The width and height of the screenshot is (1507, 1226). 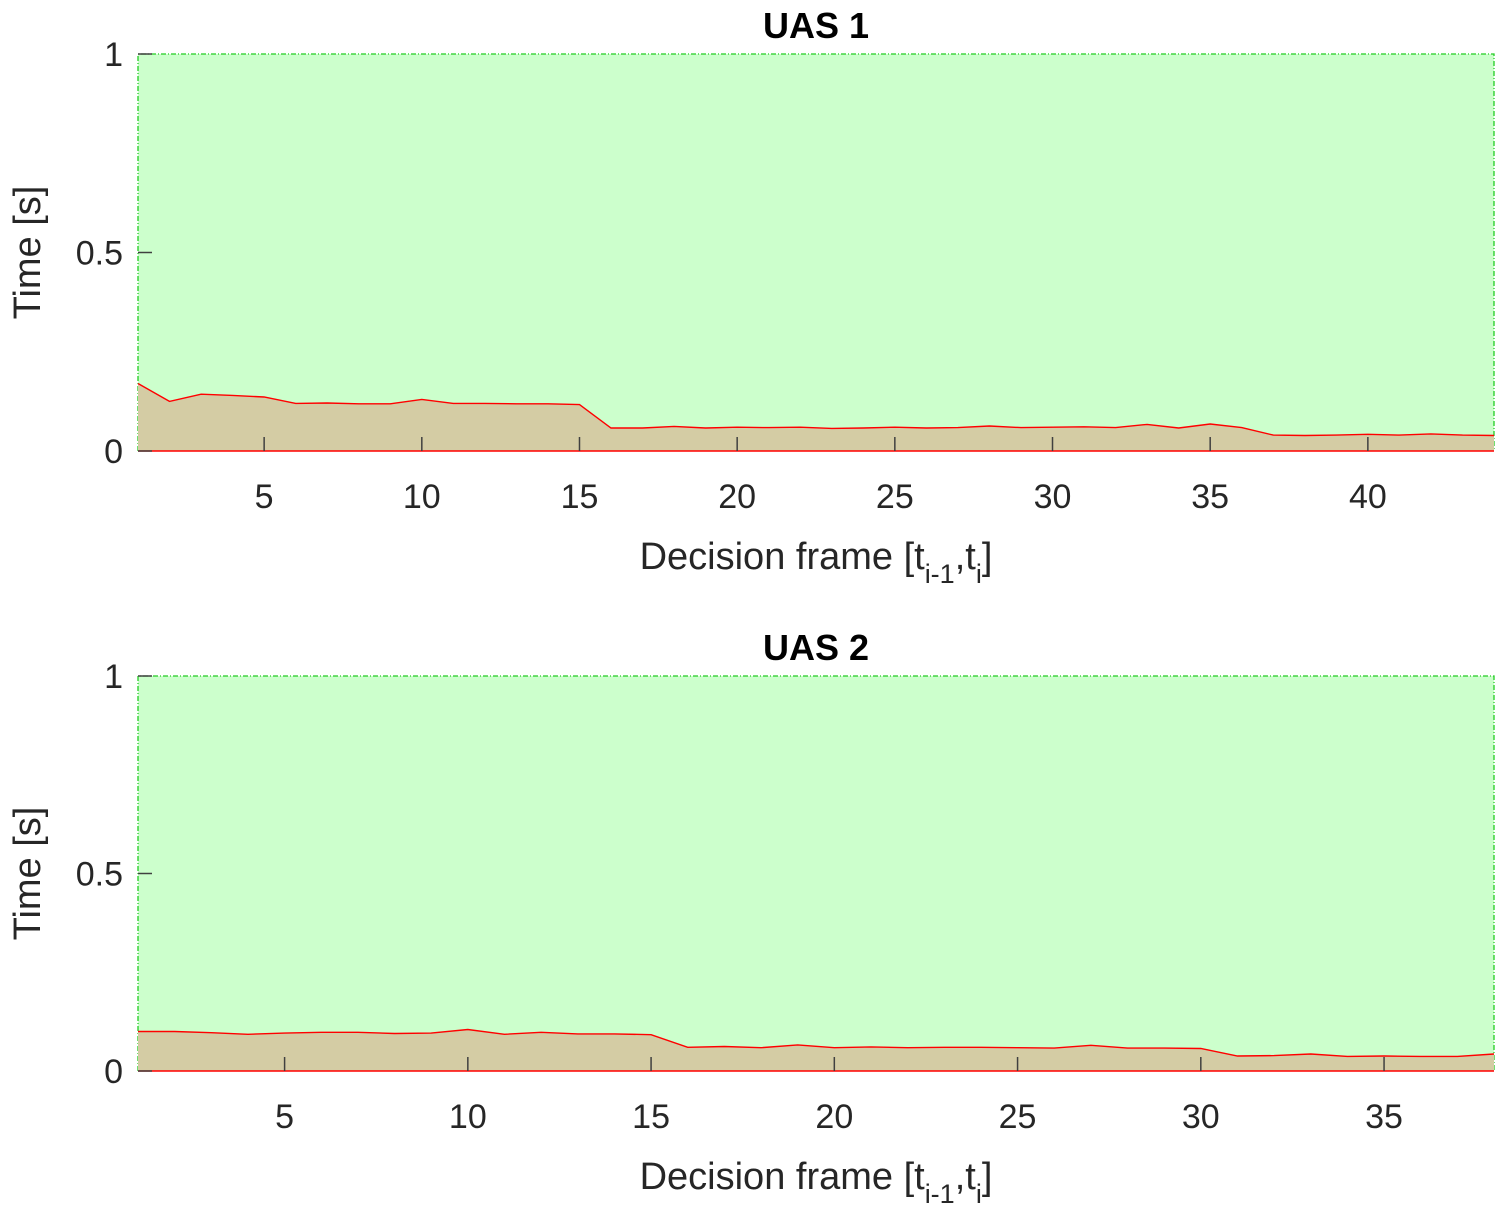 I want to click on x-tick-label: 40, so click(x=1368, y=497).